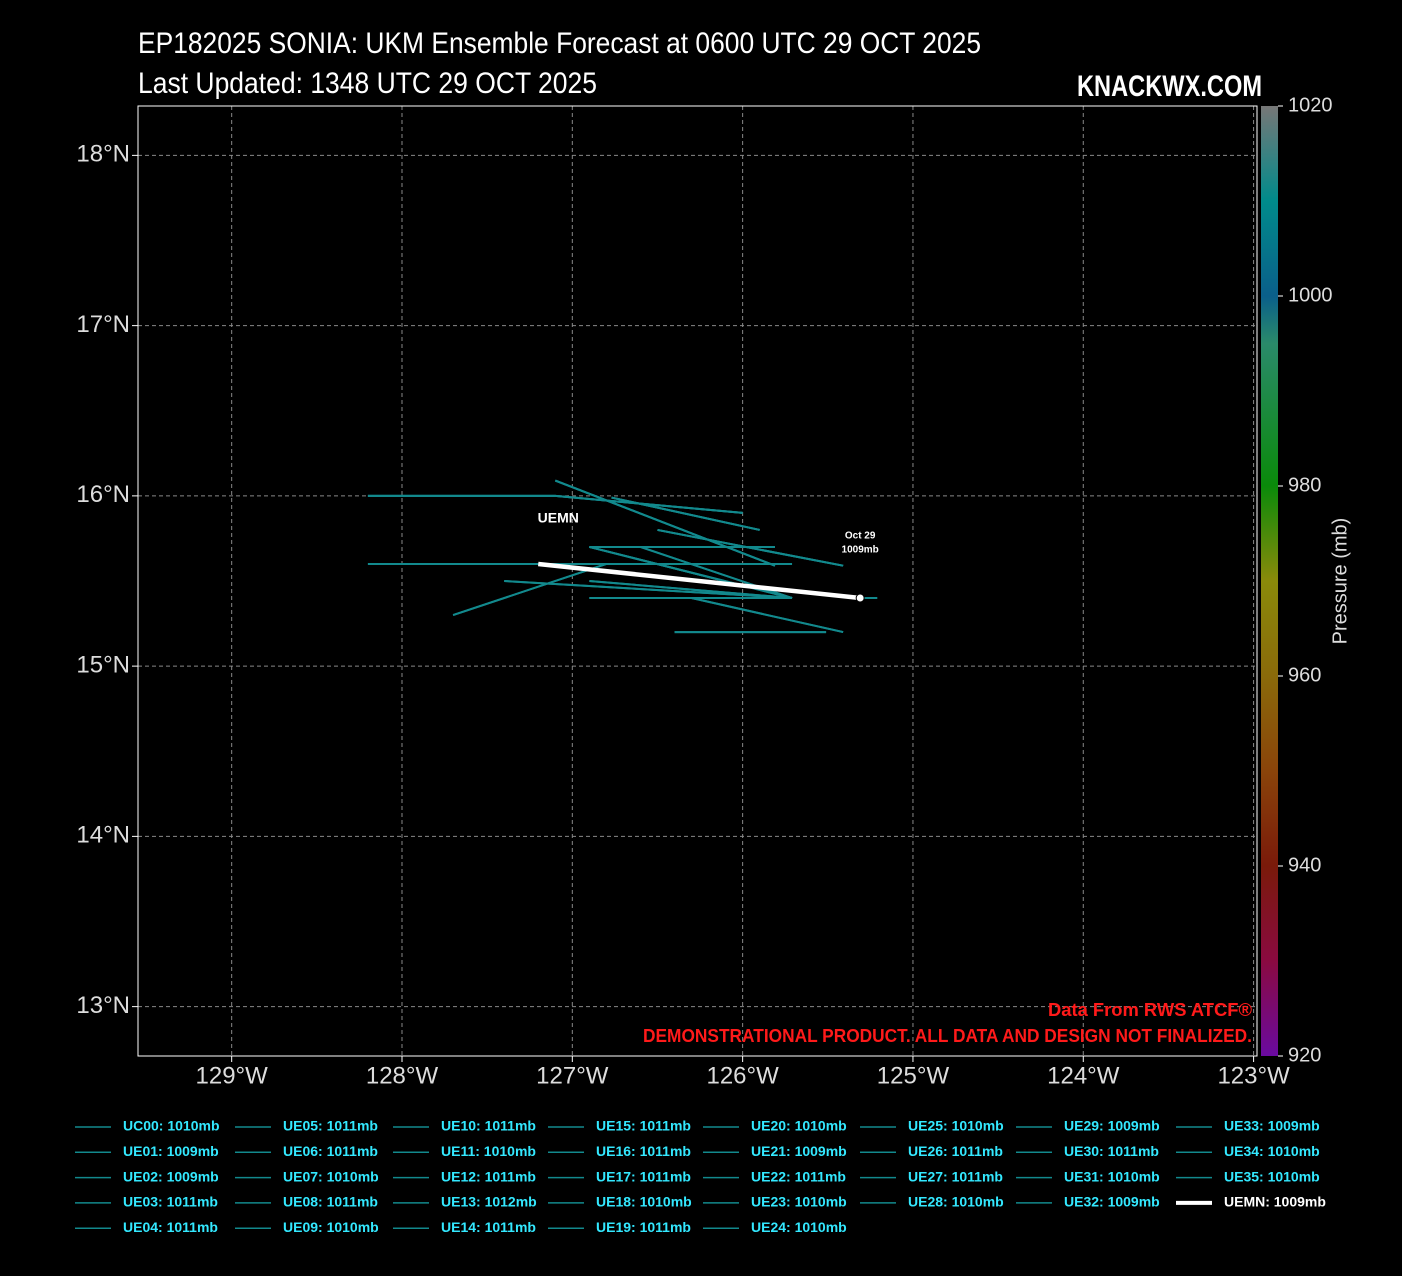  Describe the element at coordinates (489, 1202) in the screenshot. I see `legend-label: UE13: 1012mb` at that location.